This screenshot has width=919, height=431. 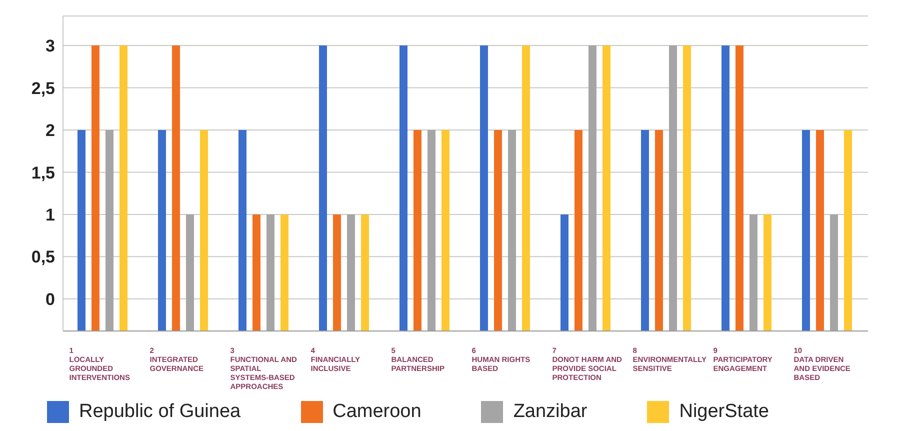 What do you see at coordinates (50, 299) in the screenshot?
I see `y-tick-label: 0` at bounding box center [50, 299].